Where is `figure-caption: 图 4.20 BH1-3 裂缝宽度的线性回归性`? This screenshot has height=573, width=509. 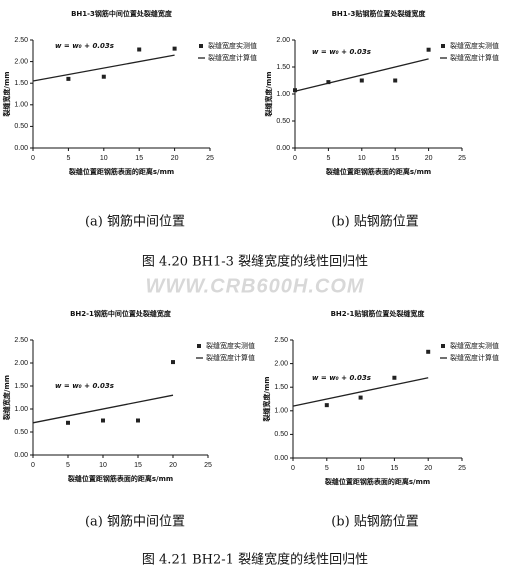 figure-caption: 图 4.20 BH1-3 裂缝宽度的线性回归性 is located at coordinates (255, 262).